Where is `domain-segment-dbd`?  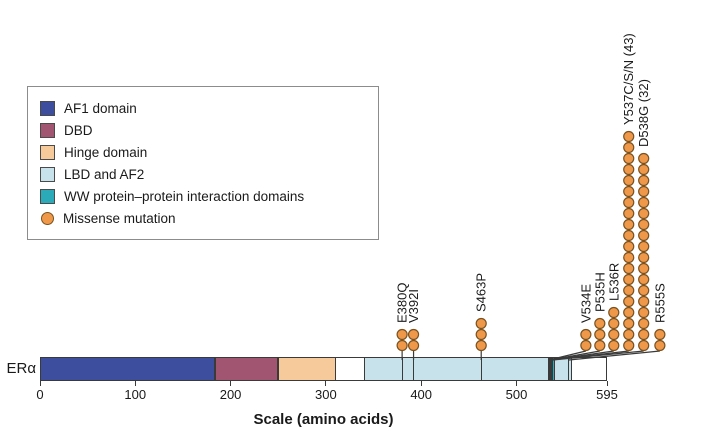
domain-segment-dbd is located at coordinates (247, 369).